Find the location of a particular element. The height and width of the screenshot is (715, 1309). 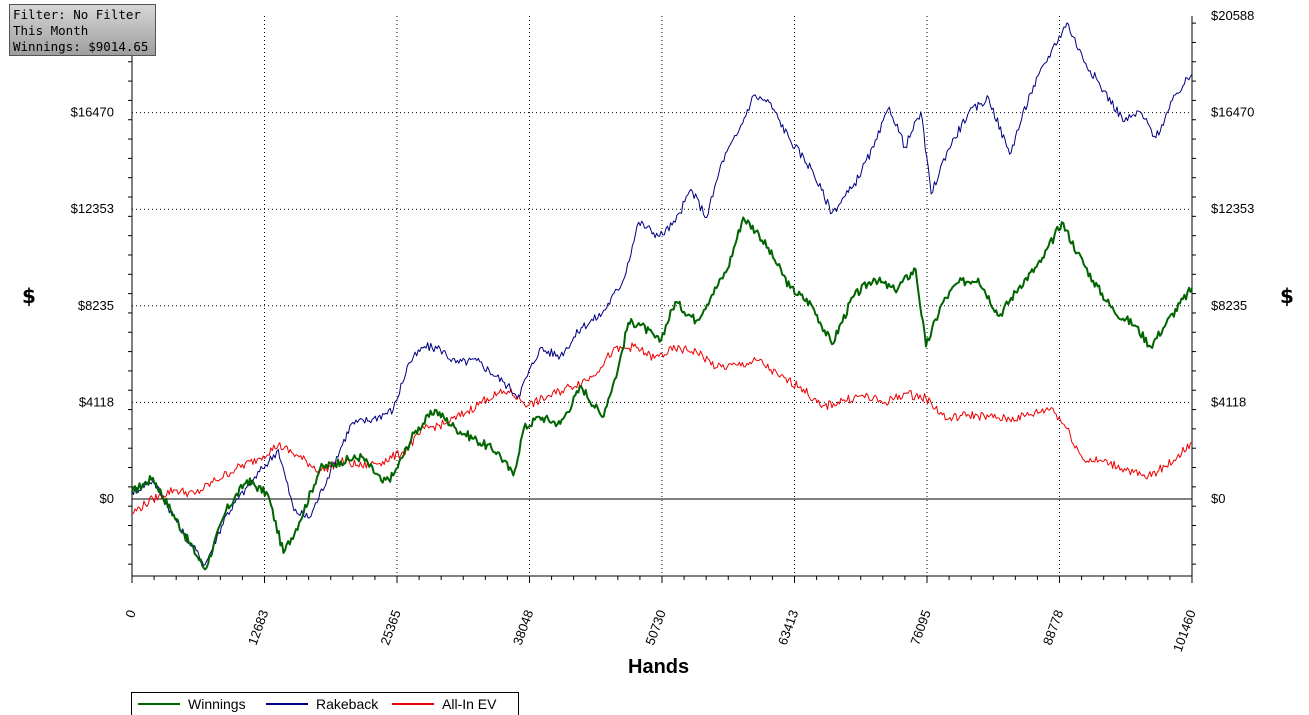

y-tick-label-left: $12353 is located at coordinates (92, 208).